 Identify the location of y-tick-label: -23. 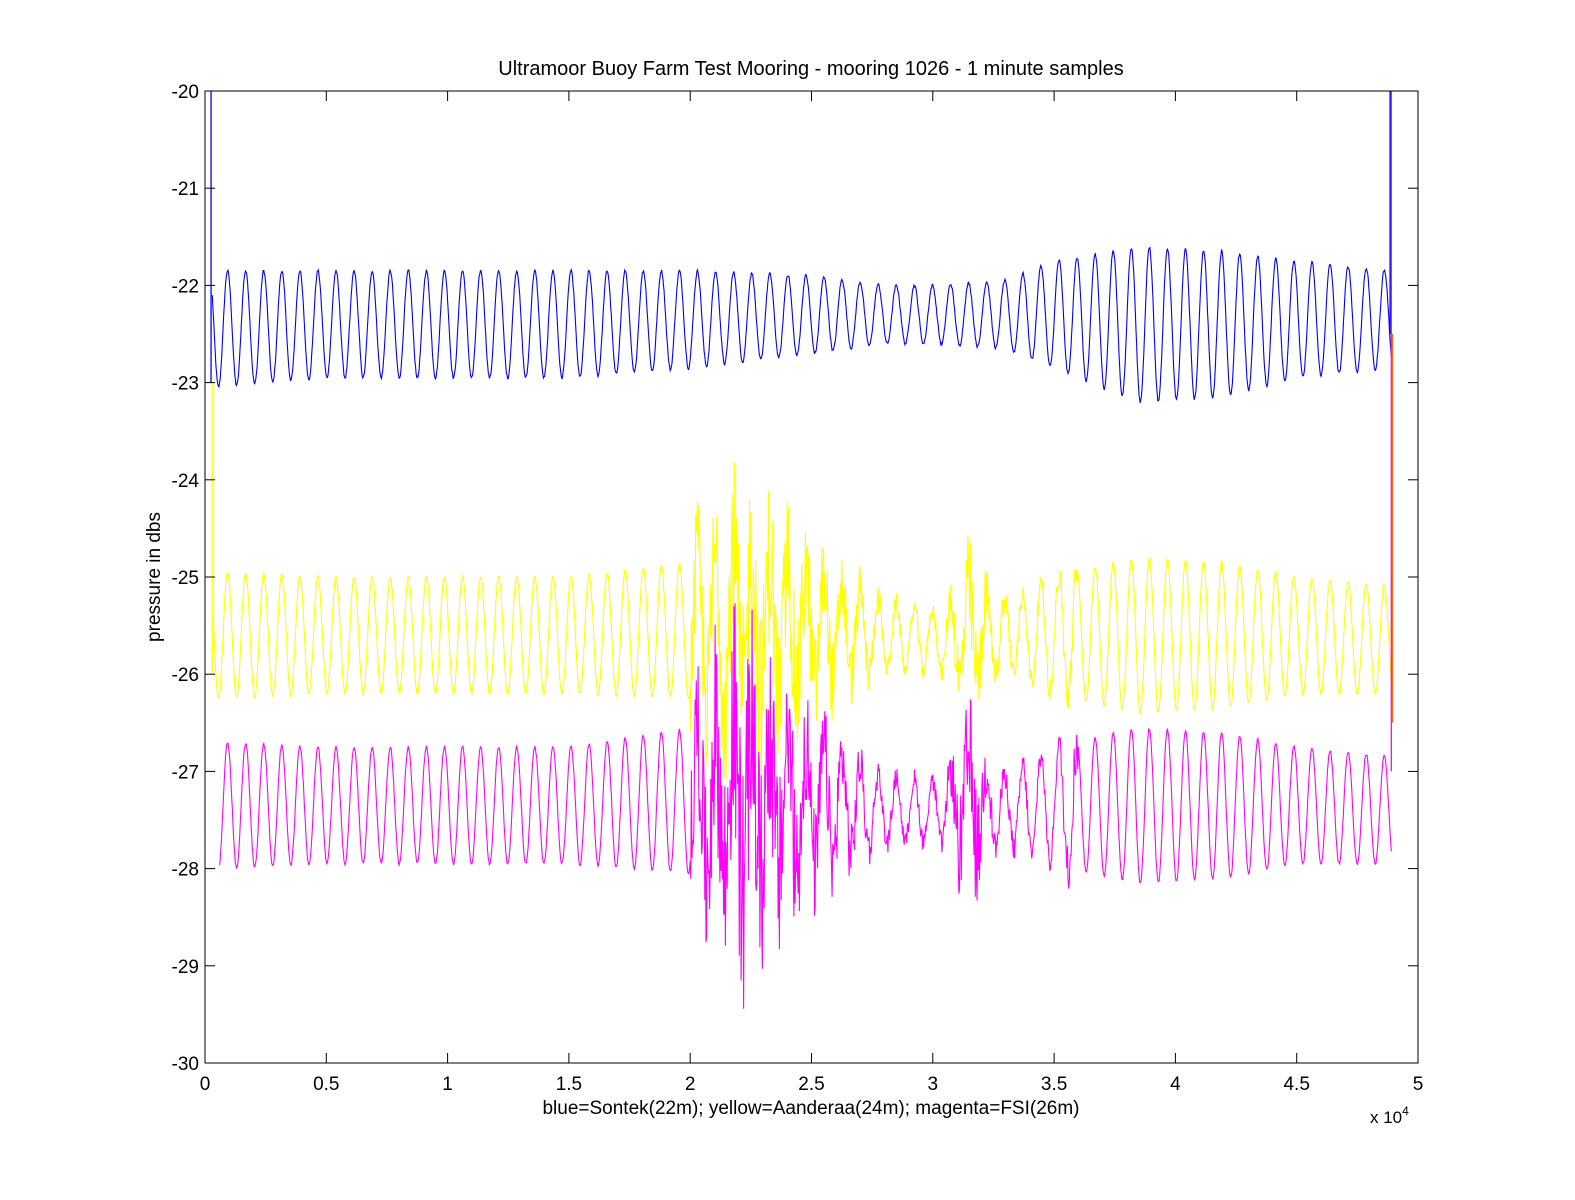
(185, 384).